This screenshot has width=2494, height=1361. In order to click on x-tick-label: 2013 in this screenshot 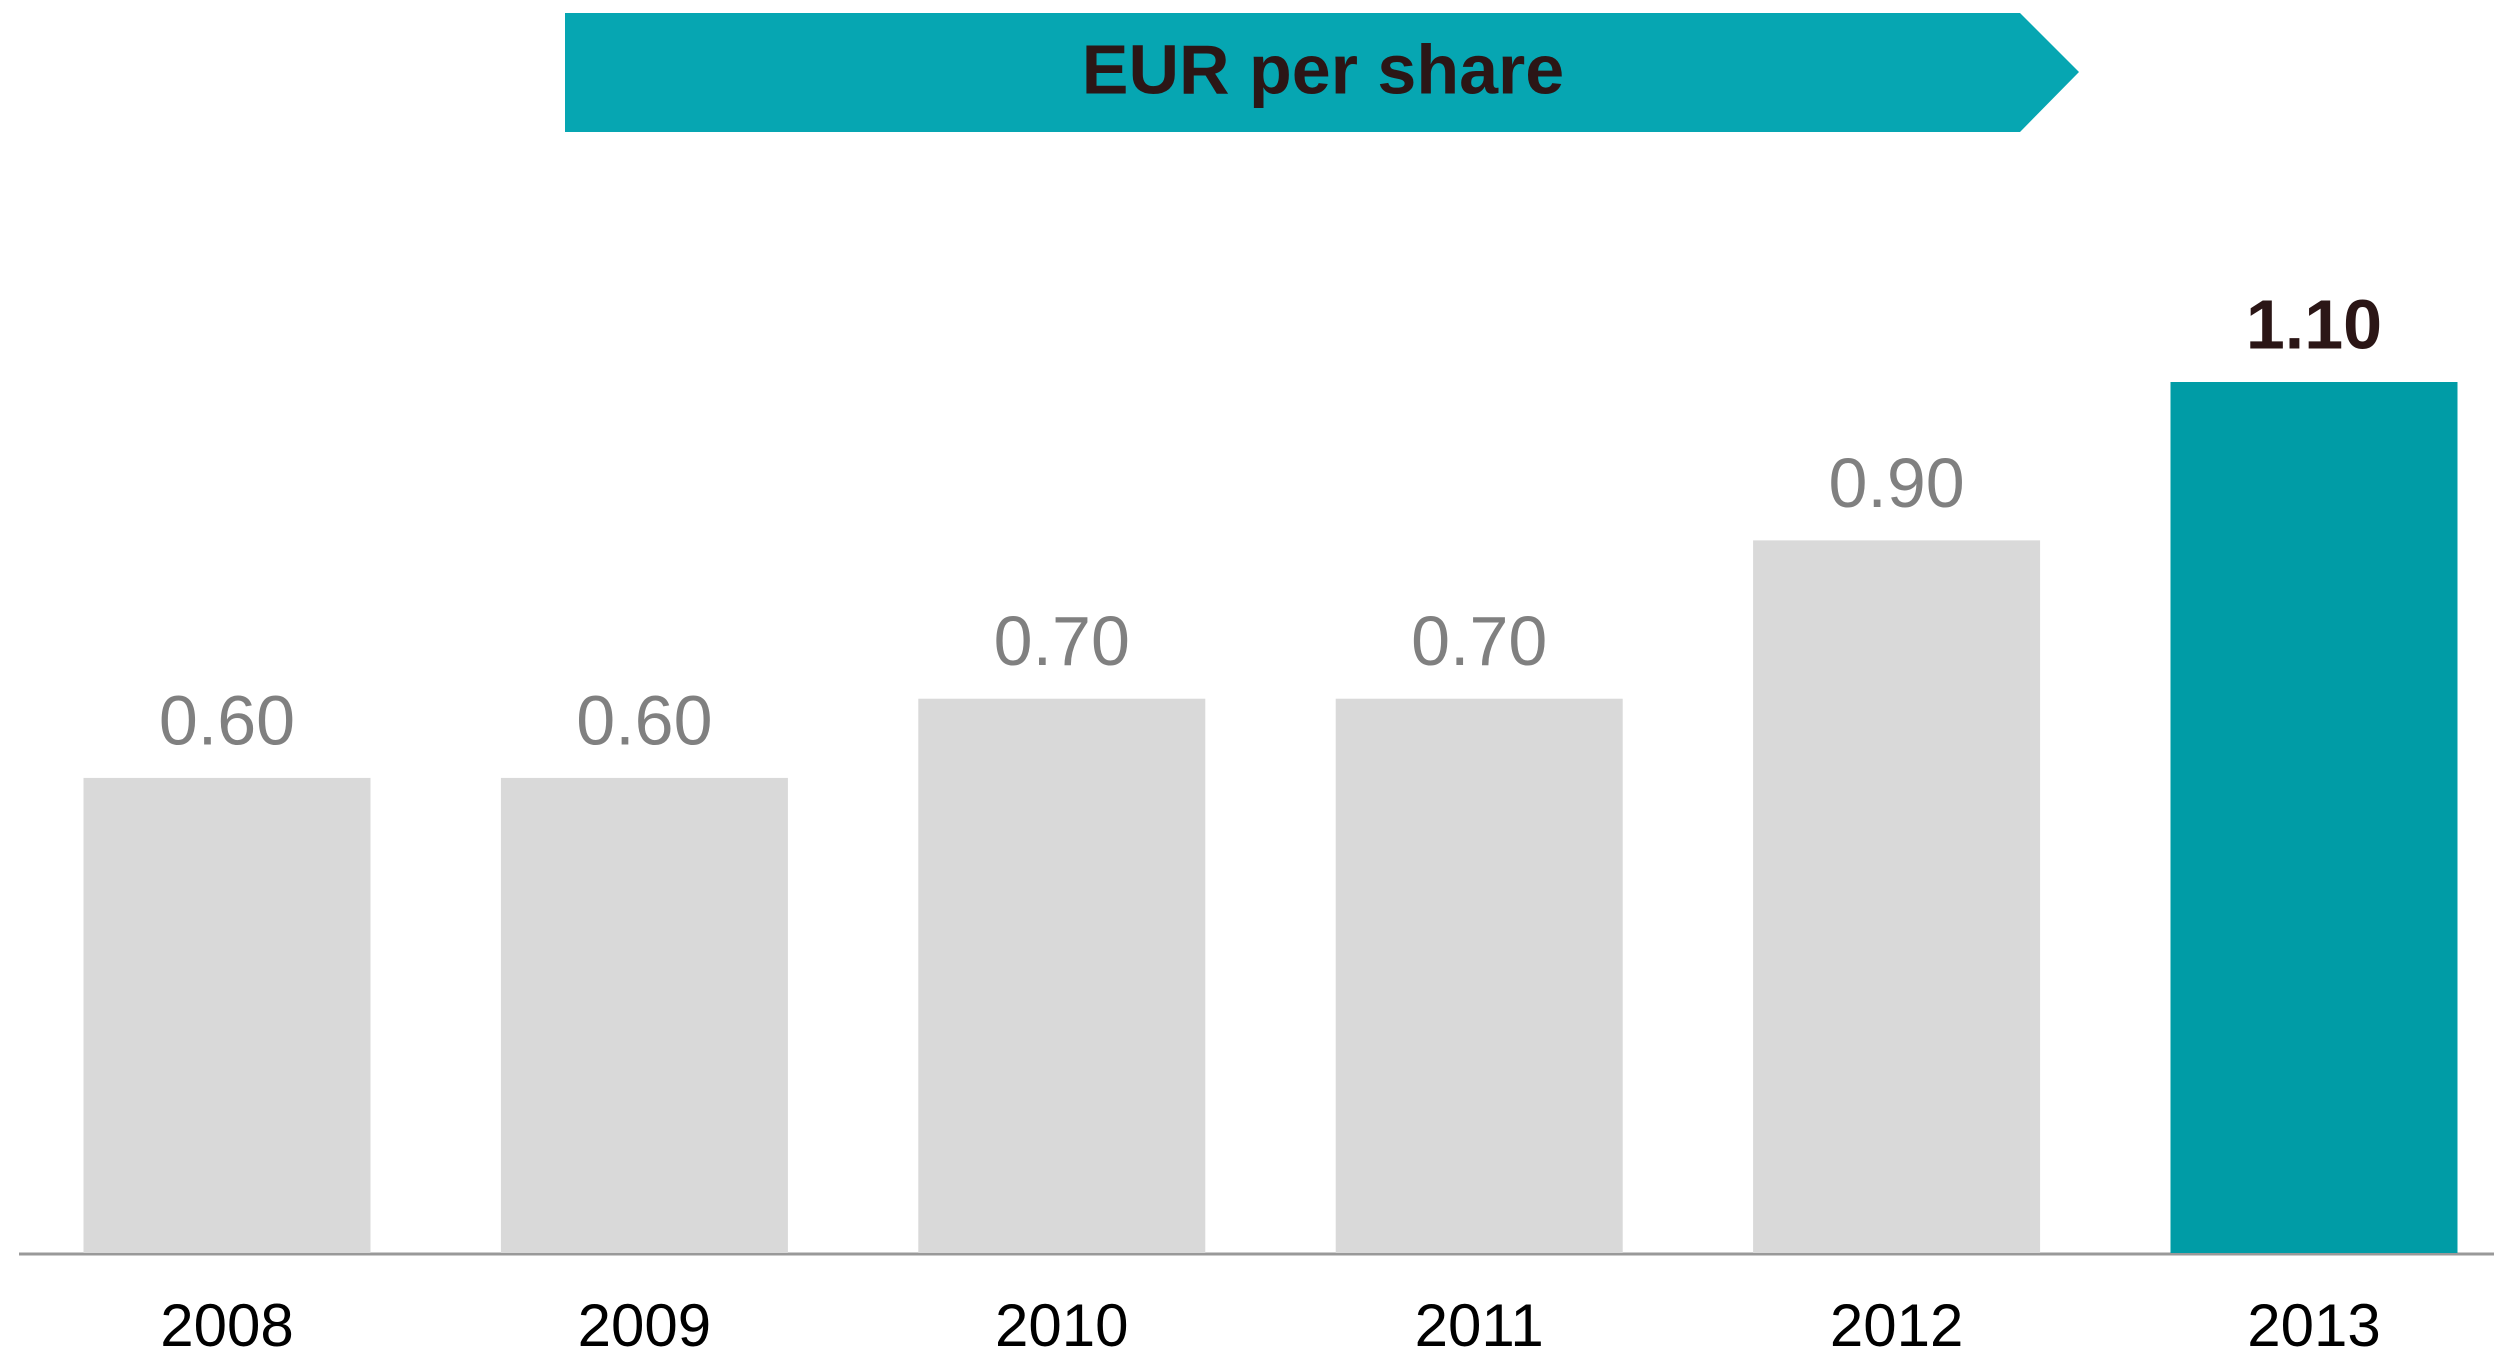, I will do `click(2313, 1325)`.